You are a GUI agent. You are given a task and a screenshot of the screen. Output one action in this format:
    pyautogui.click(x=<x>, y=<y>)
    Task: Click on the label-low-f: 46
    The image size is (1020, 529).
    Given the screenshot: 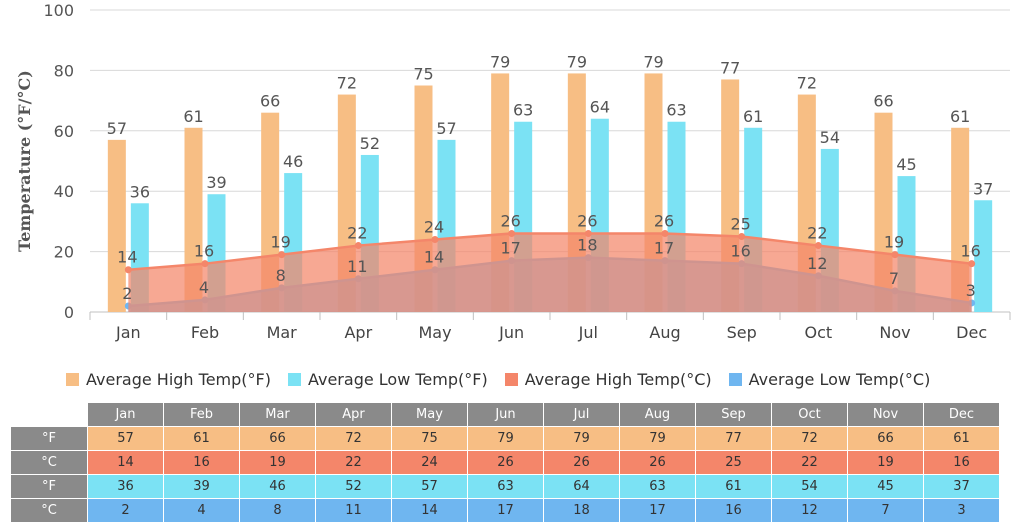 What is the action you would take?
    pyautogui.click(x=293, y=161)
    